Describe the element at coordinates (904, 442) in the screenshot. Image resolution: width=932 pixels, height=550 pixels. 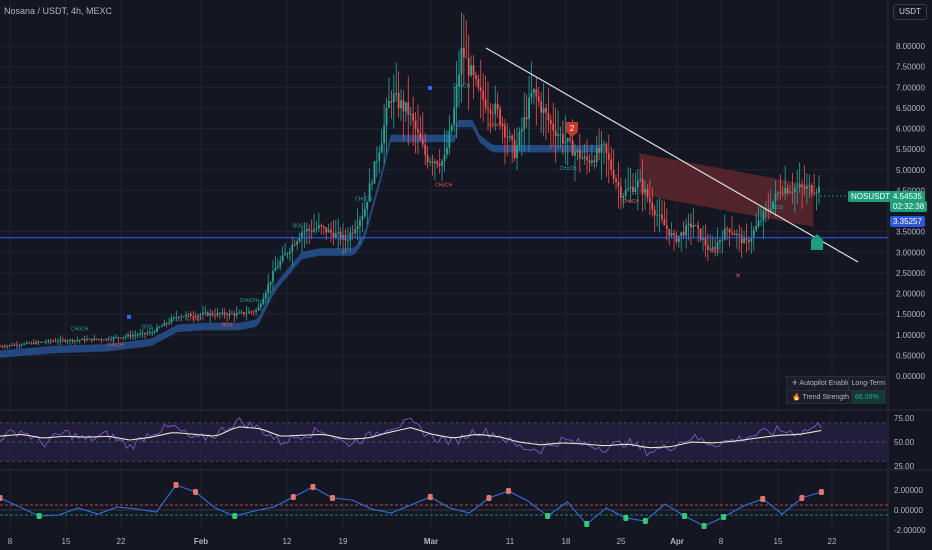
I see `oscillator-axis-label: 50.00` at that location.